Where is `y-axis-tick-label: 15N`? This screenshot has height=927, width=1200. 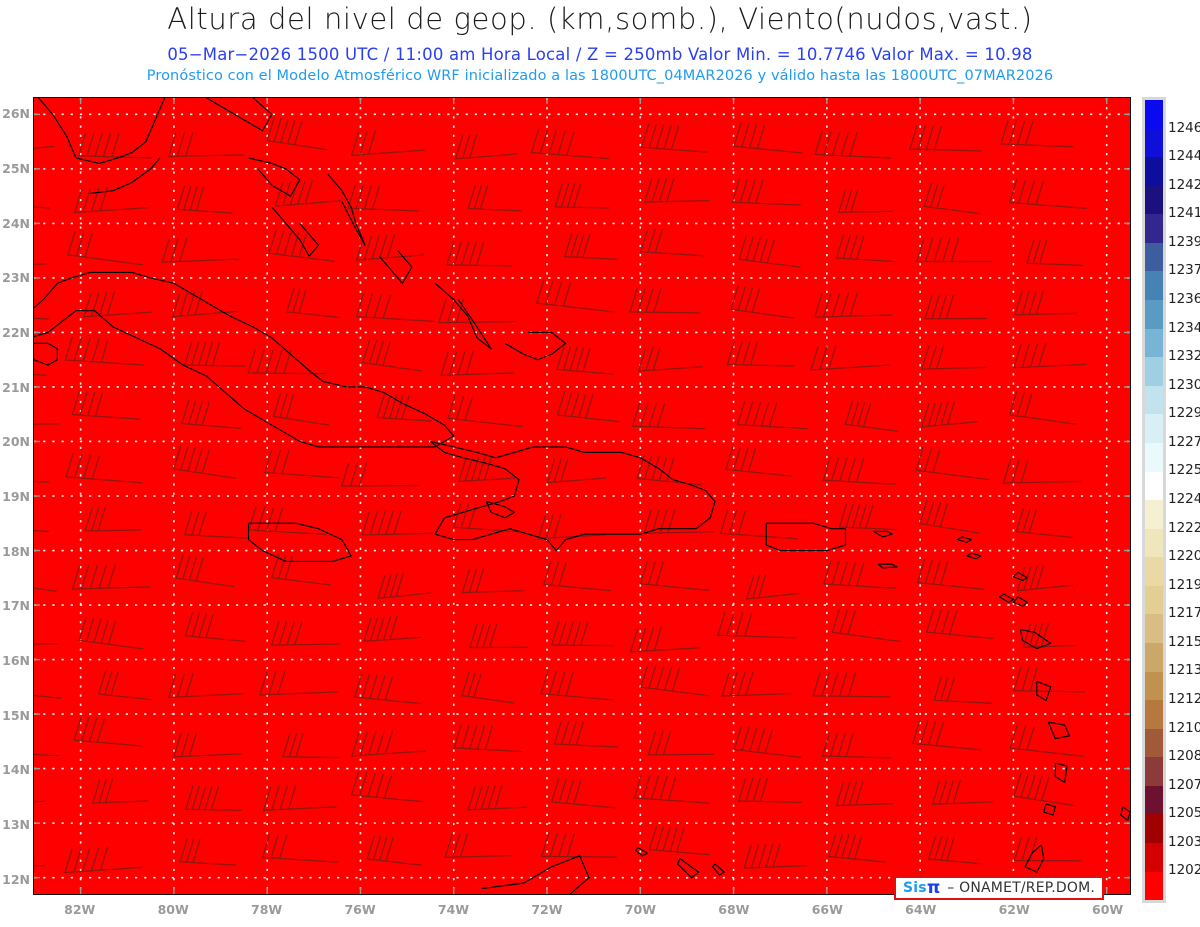
y-axis-tick-label: 15N is located at coordinates (16, 715).